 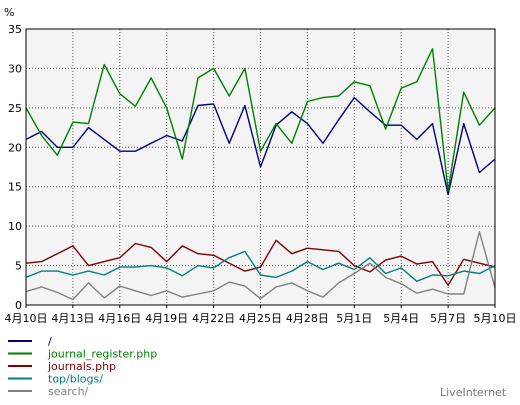 I want to click on x-tick-label: 4月16日, so click(x=119, y=318).